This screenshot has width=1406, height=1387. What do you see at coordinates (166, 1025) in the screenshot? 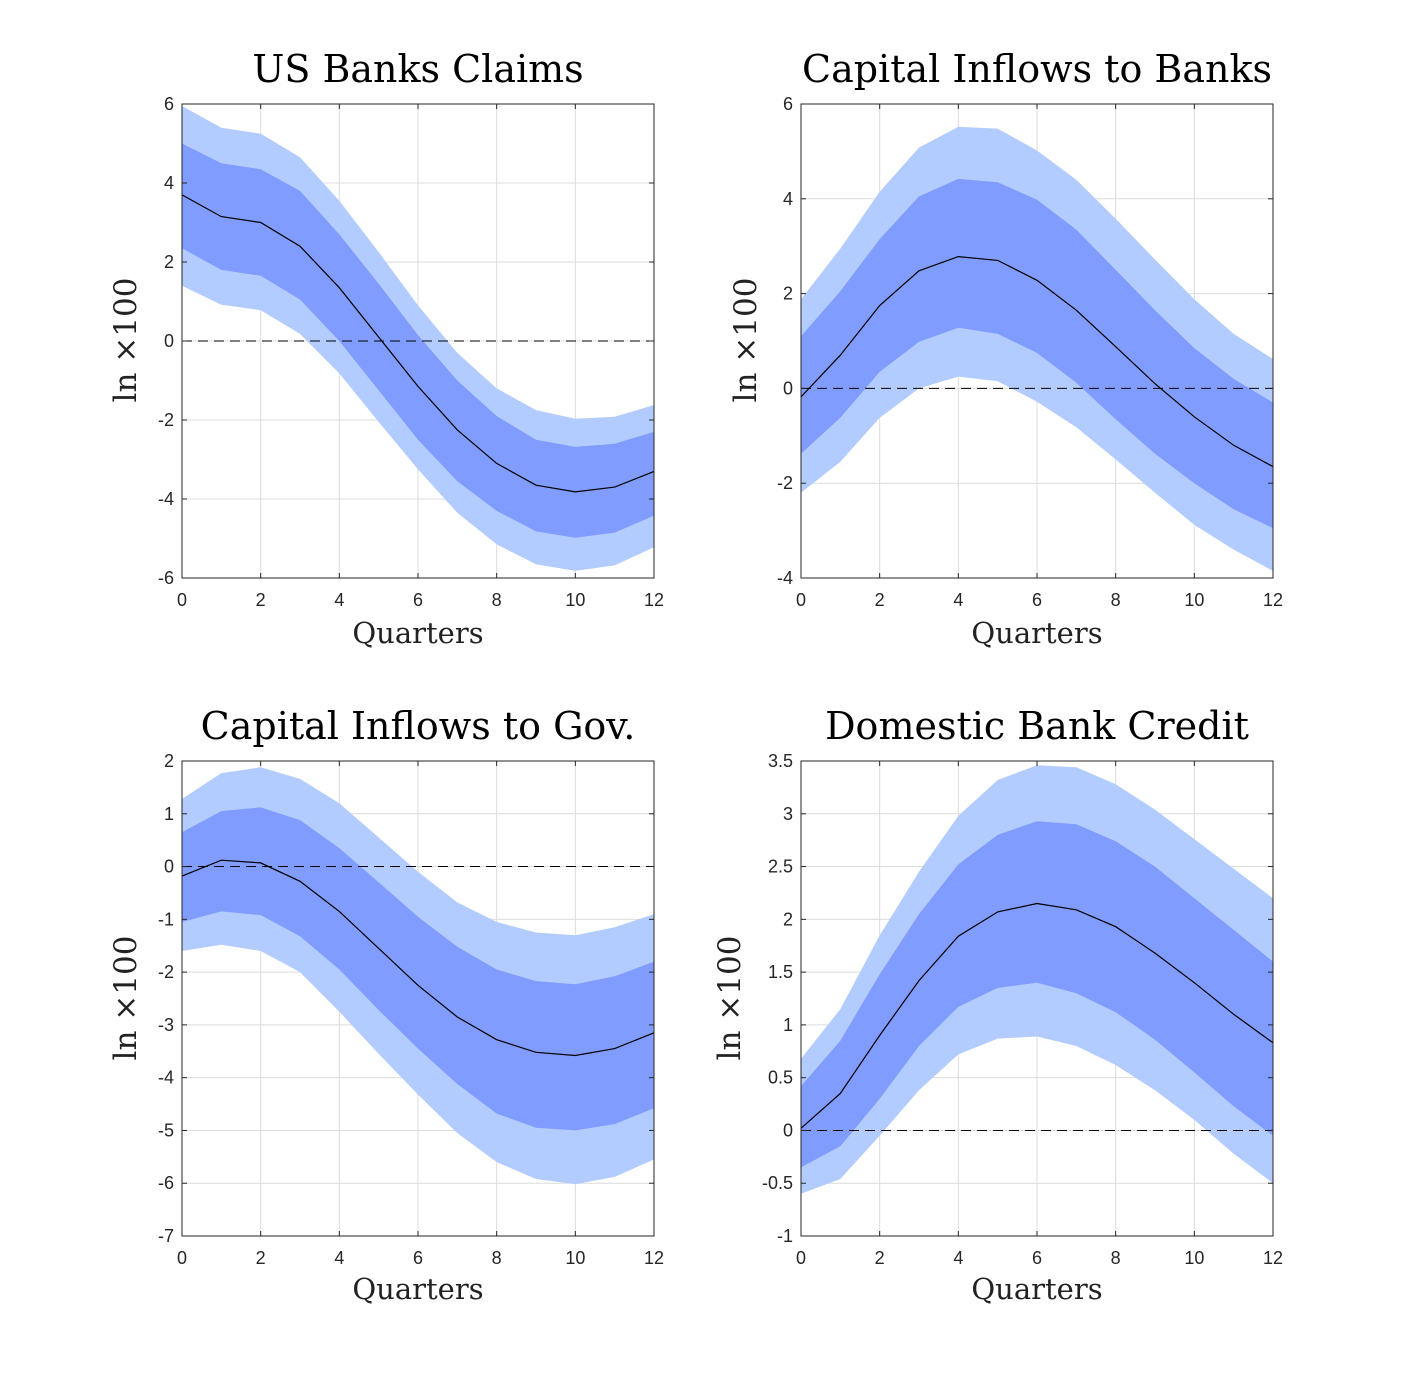
I see `y-tick-label: -3` at bounding box center [166, 1025].